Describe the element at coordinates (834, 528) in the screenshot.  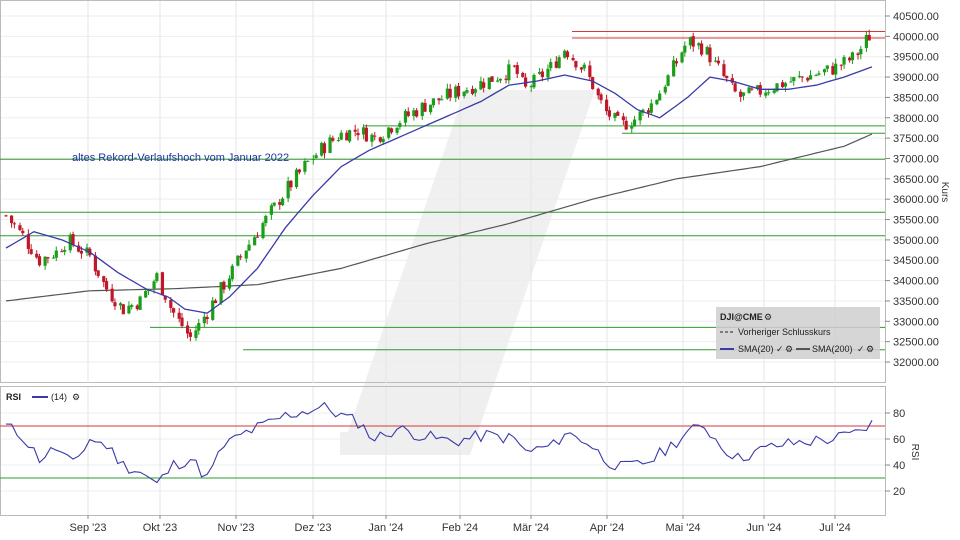
I see `x-tick-label: Jul '24` at that location.